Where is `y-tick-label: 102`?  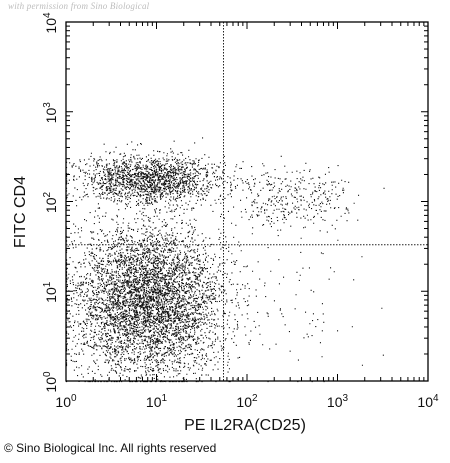
y-tick-label: 102 is located at coordinates (50, 202).